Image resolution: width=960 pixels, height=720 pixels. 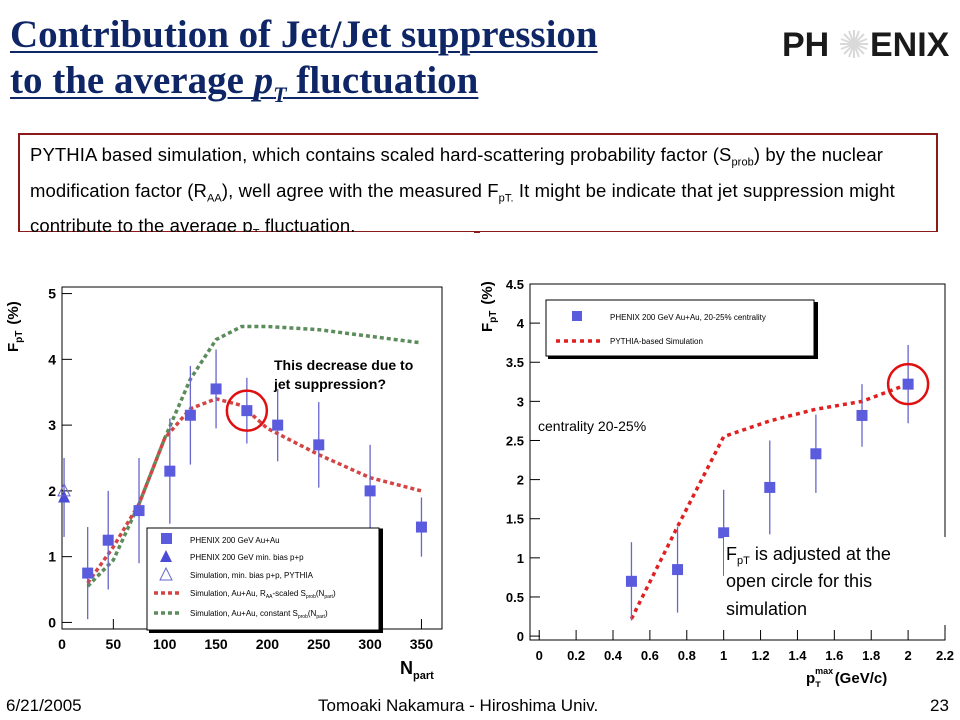 I want to click on box-sub-1: prob, so click(x=742, y=162).